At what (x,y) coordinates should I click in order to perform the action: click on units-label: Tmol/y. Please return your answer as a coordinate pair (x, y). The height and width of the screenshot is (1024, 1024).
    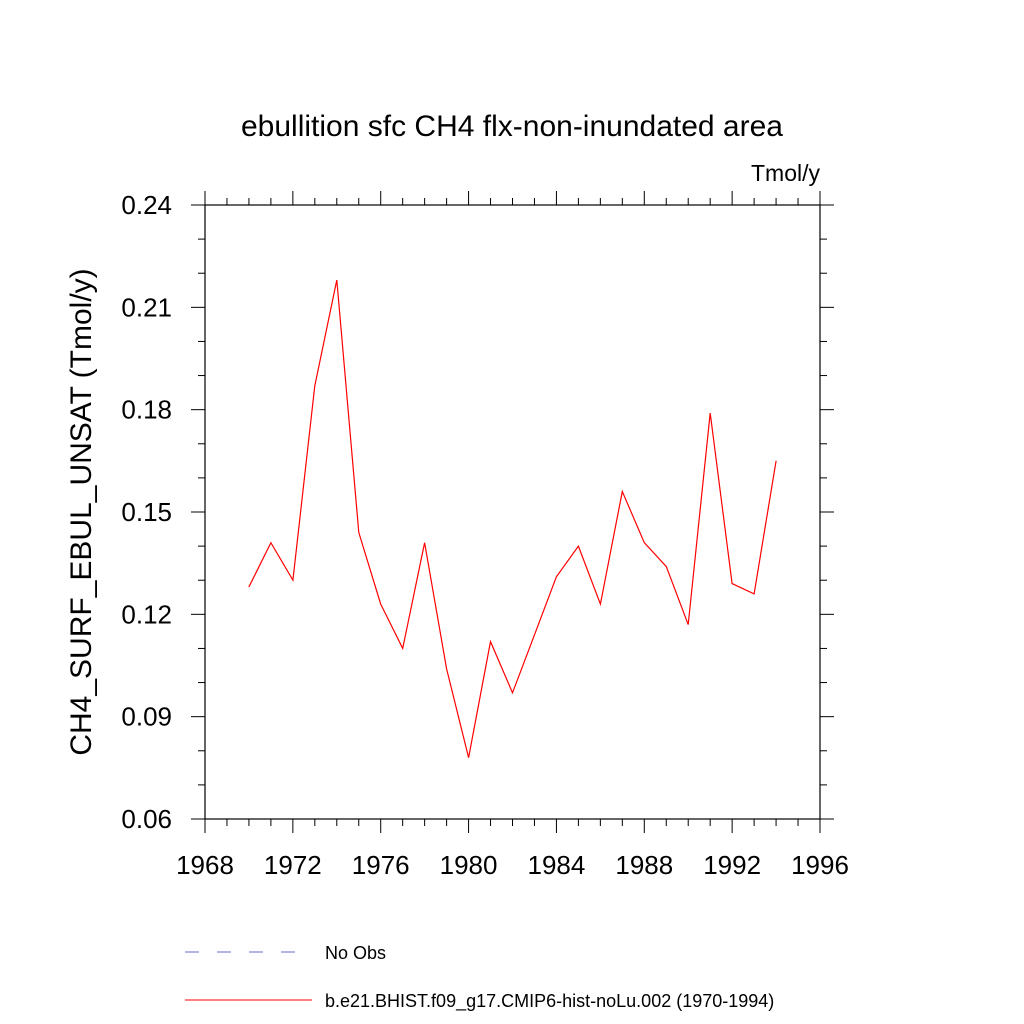
    Looking at the image, I should click on (786, 173).